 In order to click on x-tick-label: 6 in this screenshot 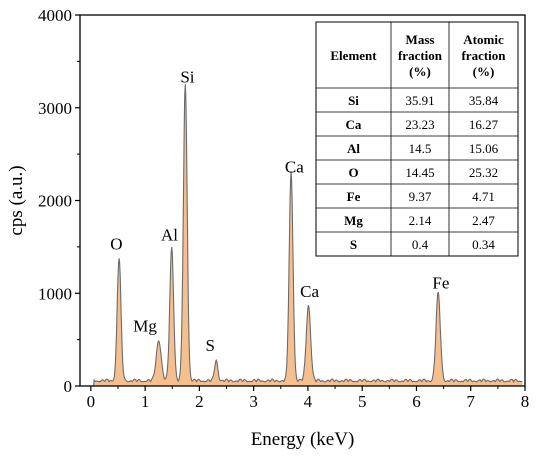, I will do `click(416, 401)`.